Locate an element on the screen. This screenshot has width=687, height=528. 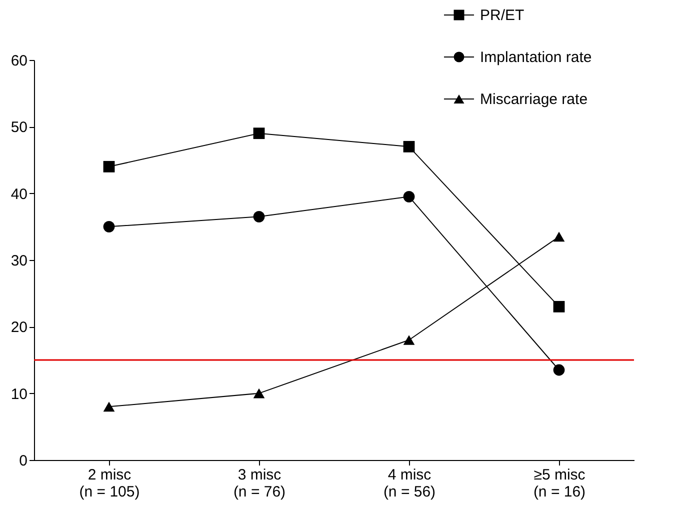
y-tick-label: 10 is located at coordinates (19, 394).